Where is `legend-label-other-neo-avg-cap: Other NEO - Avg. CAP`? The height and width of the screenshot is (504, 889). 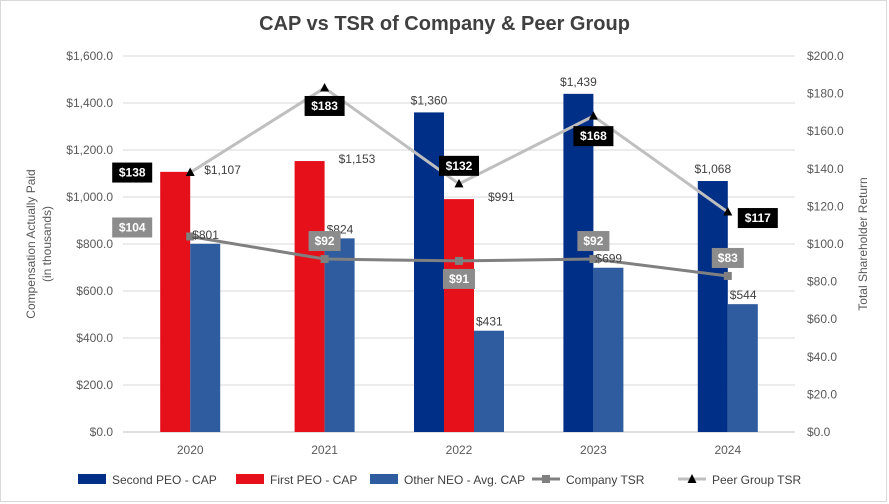
legend-label-other-neo-avg-cap: Other NEO - Avg. CAP is located at coordinates (464, 480).